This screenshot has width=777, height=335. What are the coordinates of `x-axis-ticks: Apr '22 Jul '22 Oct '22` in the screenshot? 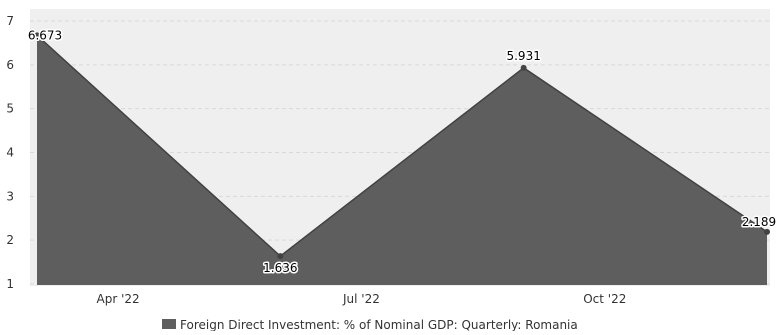 It's located at (362, 299).